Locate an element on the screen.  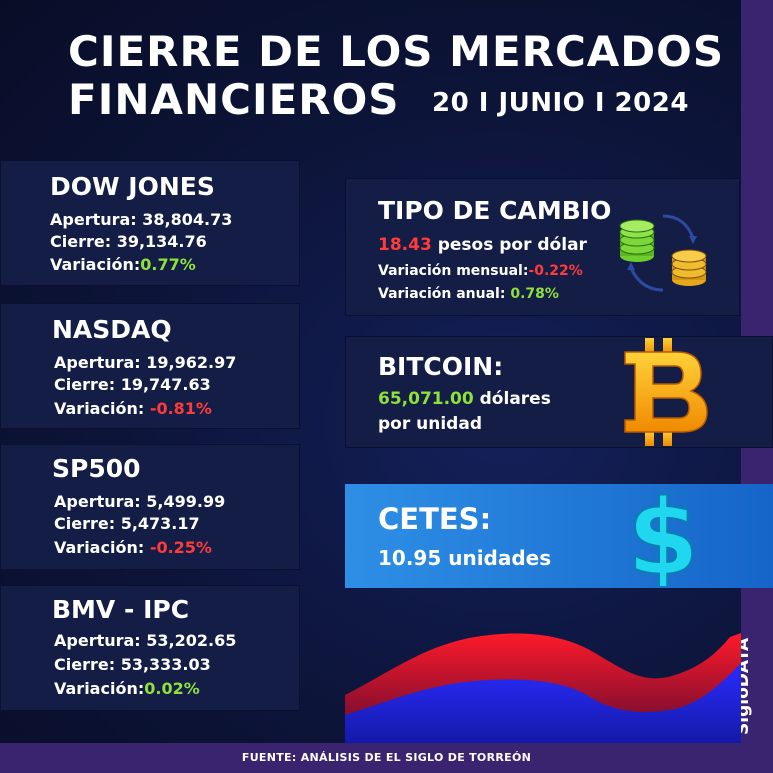
cierre-row: Cierre: 53,333.03 is located at coordinates (132, 664).